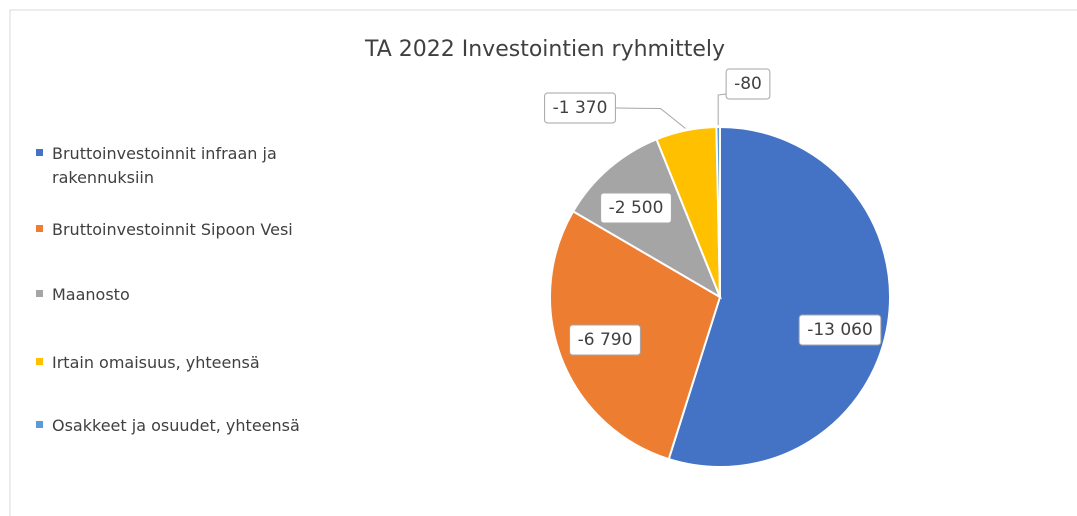 The width and height of the screenshot is (1077, 516). I want to click on data-label: -2 500, so click(636, 208).